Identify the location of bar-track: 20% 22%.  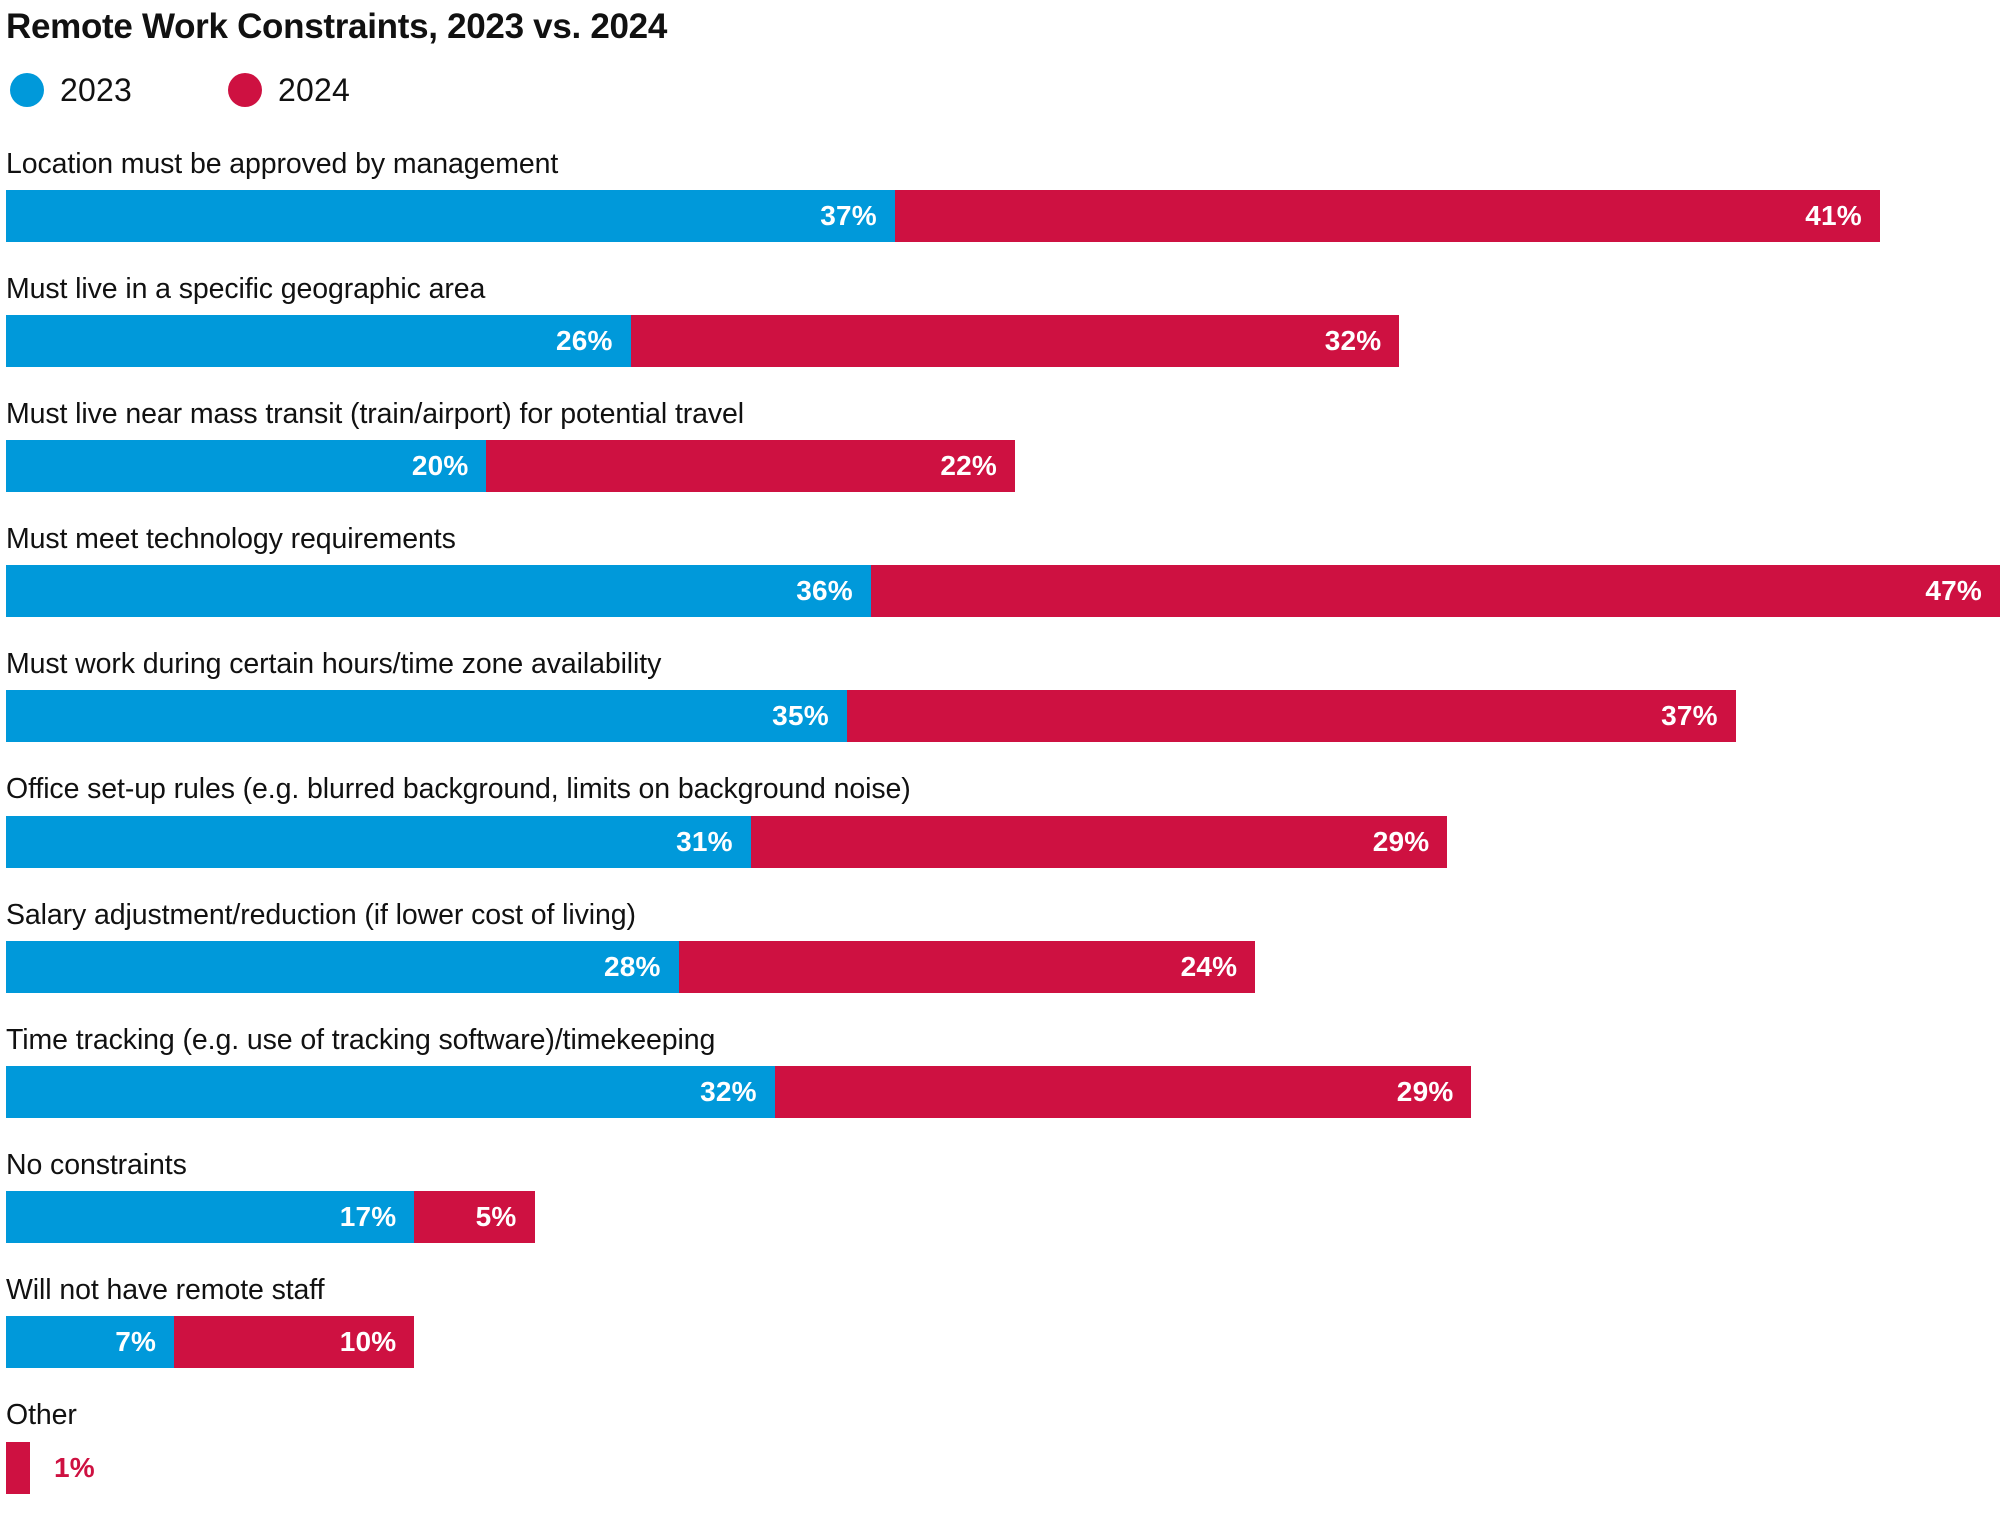
(1003, 466).